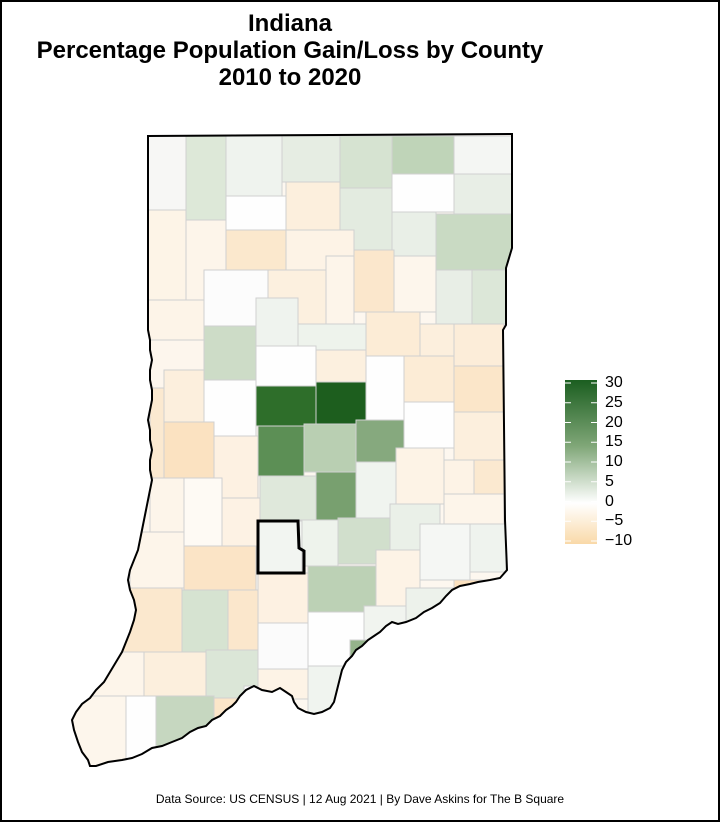 This screenshot has height=822, width=720. I want to click on county-posey, so click(99, 730).